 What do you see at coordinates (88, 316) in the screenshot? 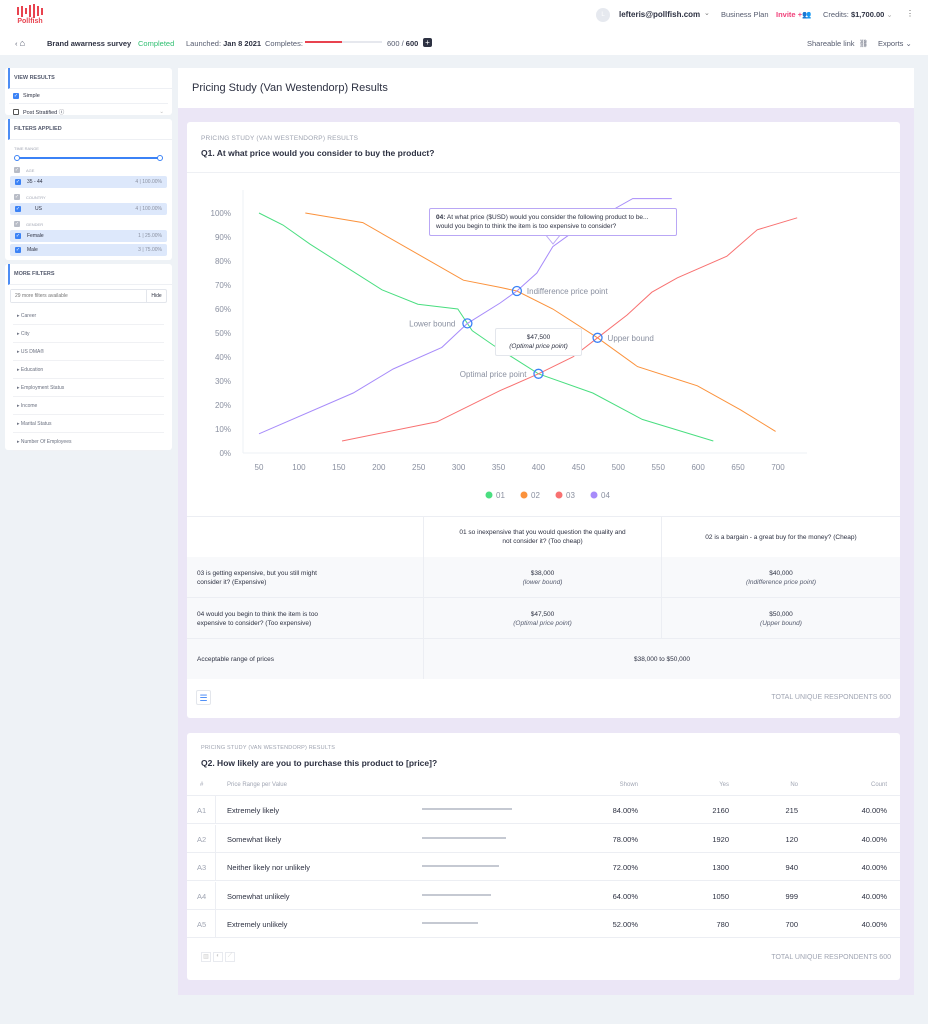
I see `more-filter-item: ▸ Career` at bounding box center [88, 316].